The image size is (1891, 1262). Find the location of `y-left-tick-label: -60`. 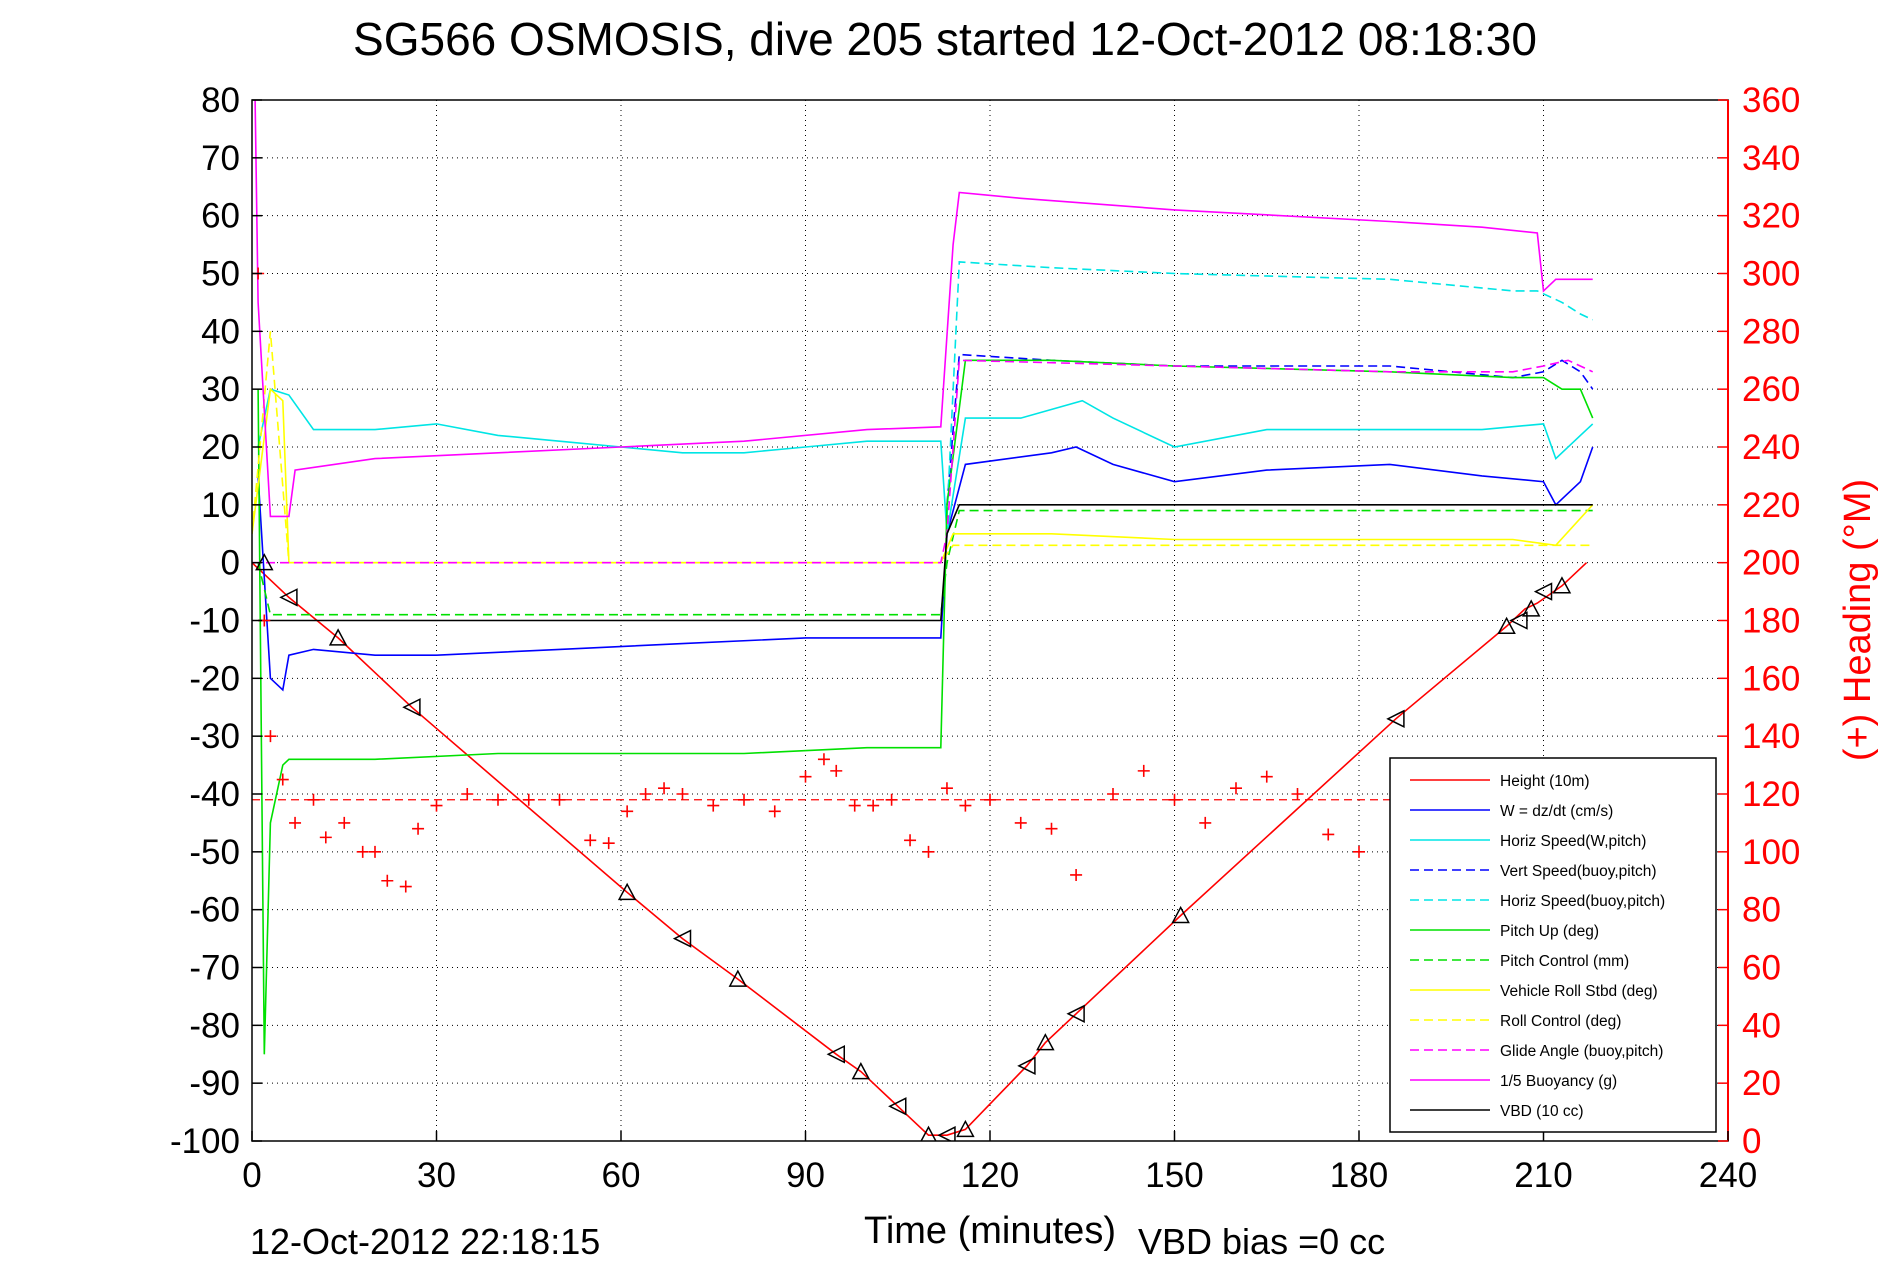

y-left-tick-label: -60 is located at coordinates (214, 910).